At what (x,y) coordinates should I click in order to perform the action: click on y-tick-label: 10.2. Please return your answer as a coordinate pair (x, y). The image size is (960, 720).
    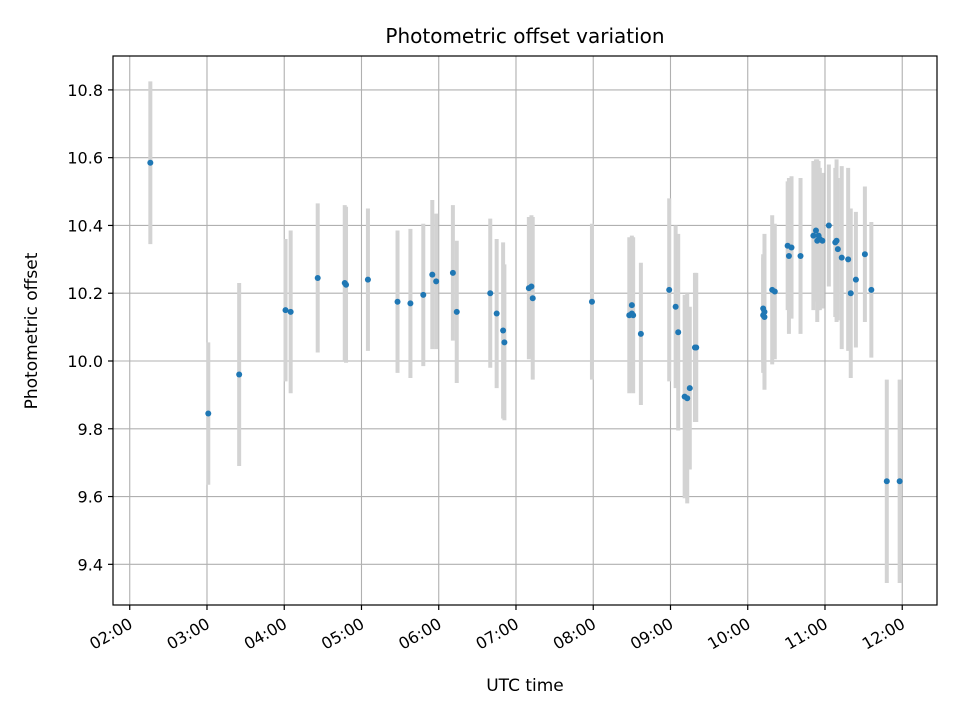
    Looking at the image, I should click on (85, 293).